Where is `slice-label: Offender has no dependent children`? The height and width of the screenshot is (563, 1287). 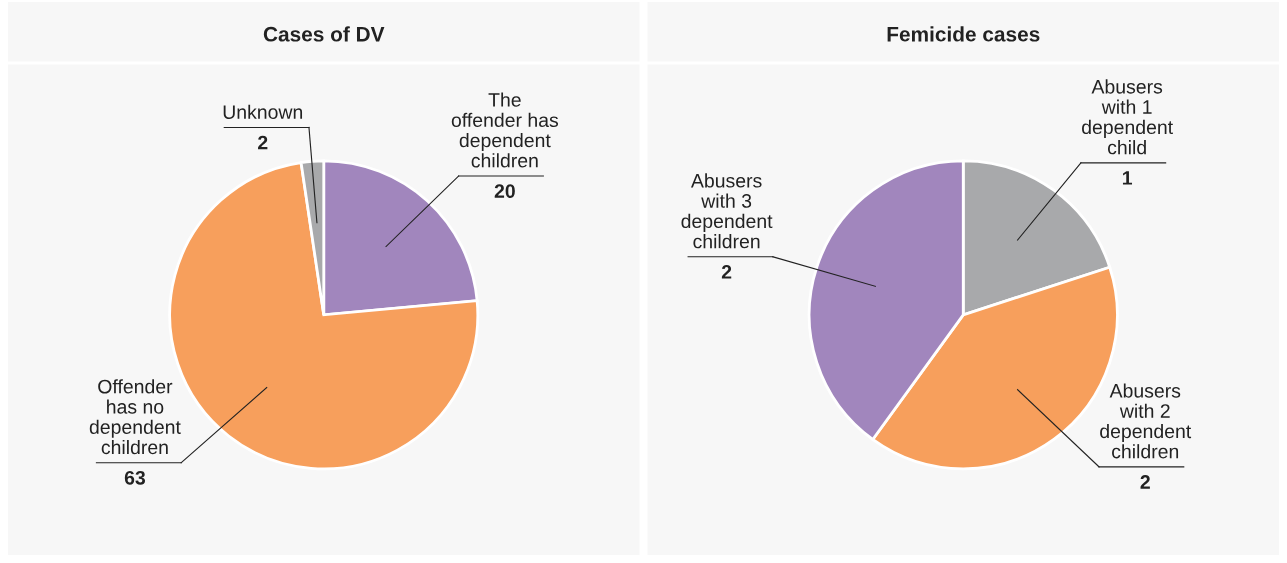 slice-label: Offender has no dependent children is located at coordinates (135, 417).